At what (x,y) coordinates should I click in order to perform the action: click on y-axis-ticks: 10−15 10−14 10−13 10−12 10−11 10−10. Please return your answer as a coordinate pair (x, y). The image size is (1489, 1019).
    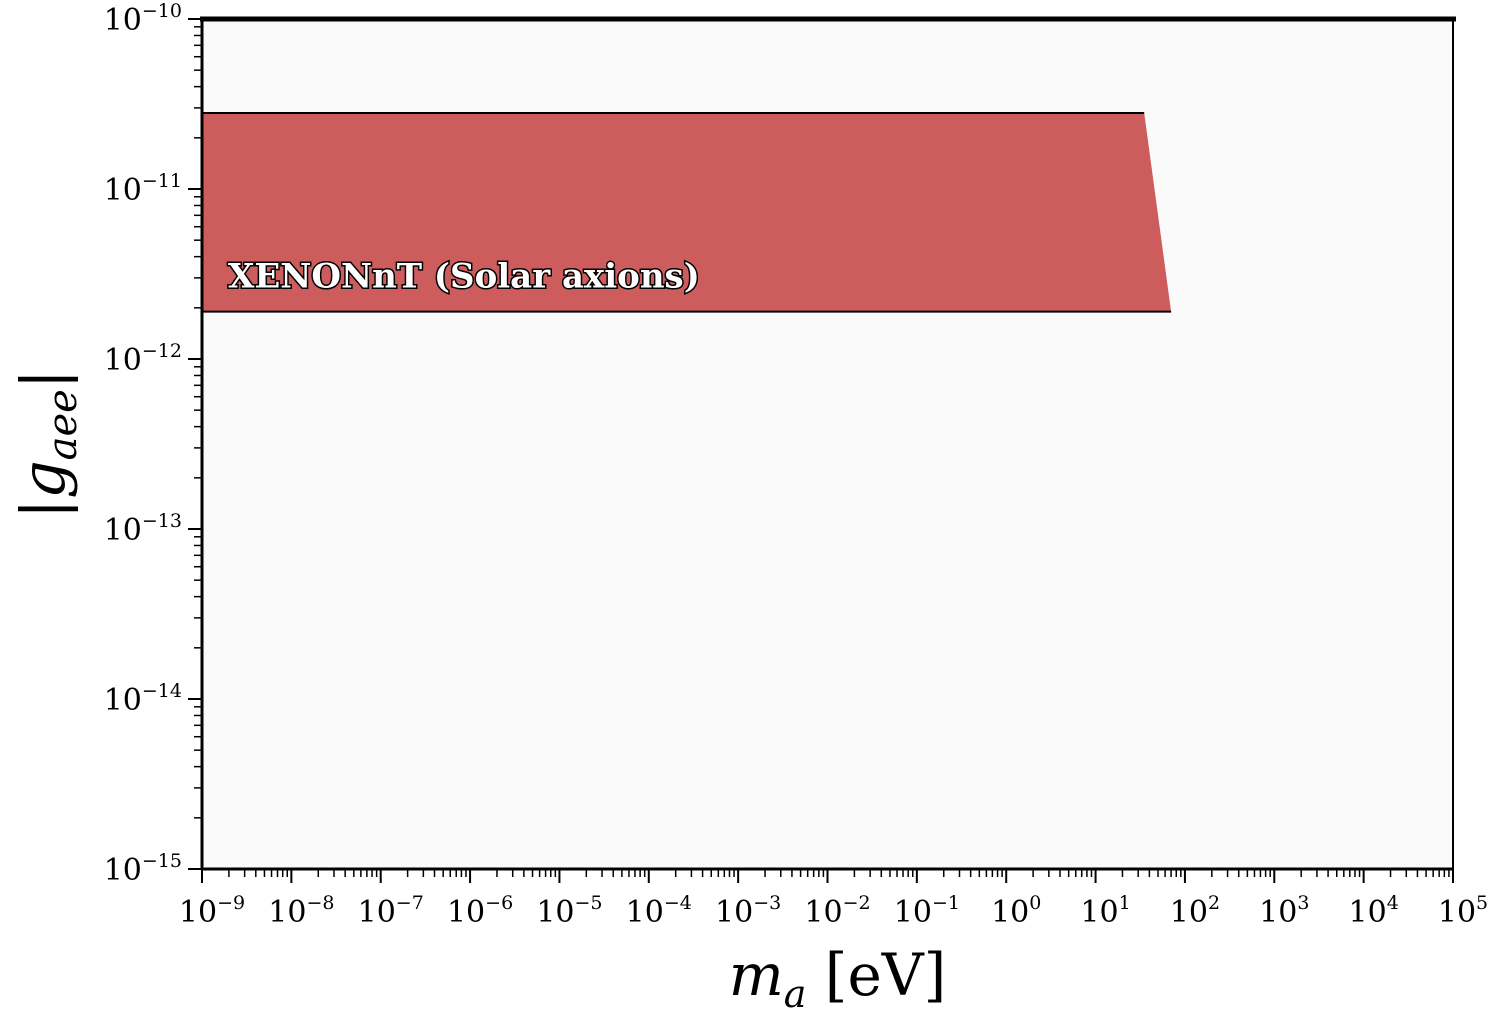
    Looking at the image, I should click on (153, 444).